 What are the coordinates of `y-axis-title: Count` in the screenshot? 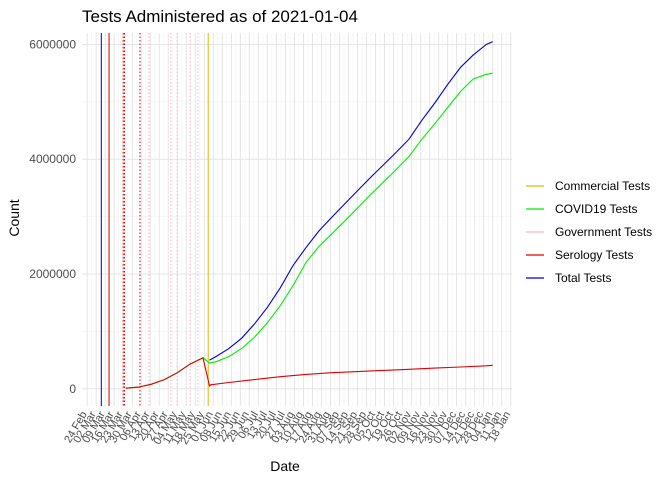 It's located at (14, 217).